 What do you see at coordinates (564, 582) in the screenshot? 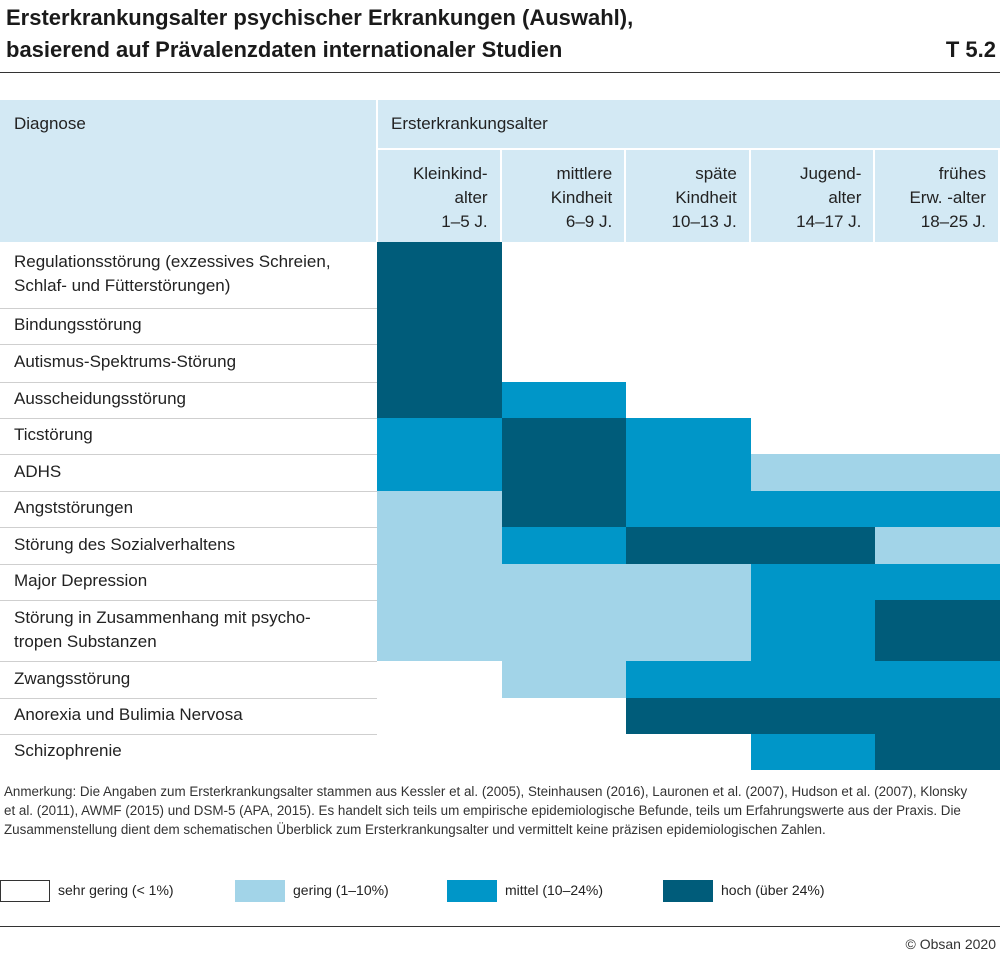
I see `heat-cell-r9-c2` at bounding box center [564, 582].